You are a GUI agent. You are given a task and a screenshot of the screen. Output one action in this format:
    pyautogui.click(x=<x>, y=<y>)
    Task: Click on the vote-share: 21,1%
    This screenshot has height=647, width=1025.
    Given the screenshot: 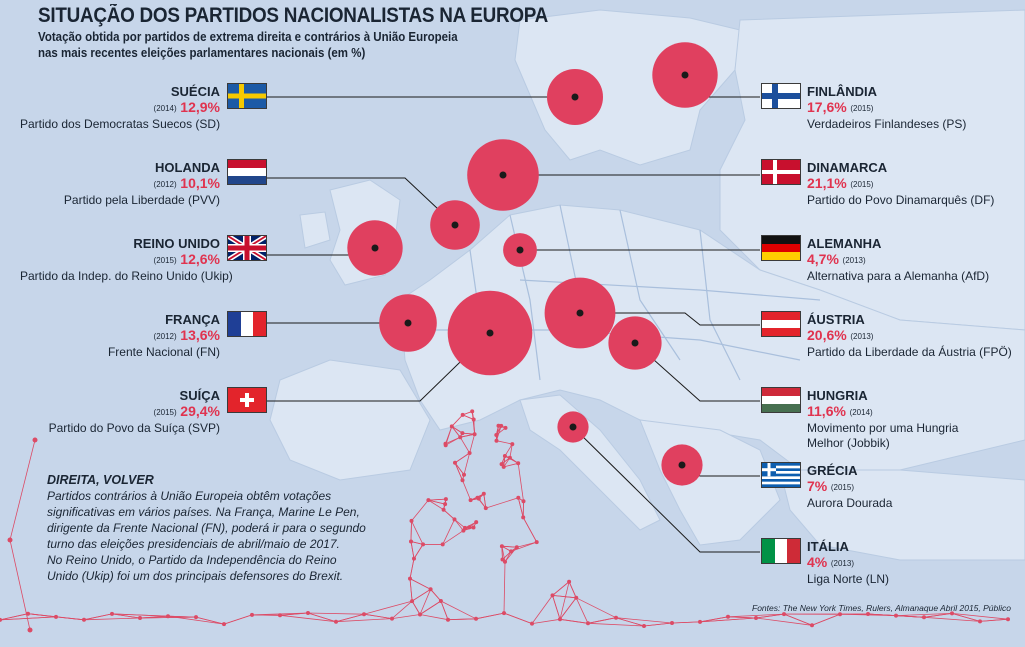 What is the action you would take?
    pyautogui.click(x=827, y=183)
    